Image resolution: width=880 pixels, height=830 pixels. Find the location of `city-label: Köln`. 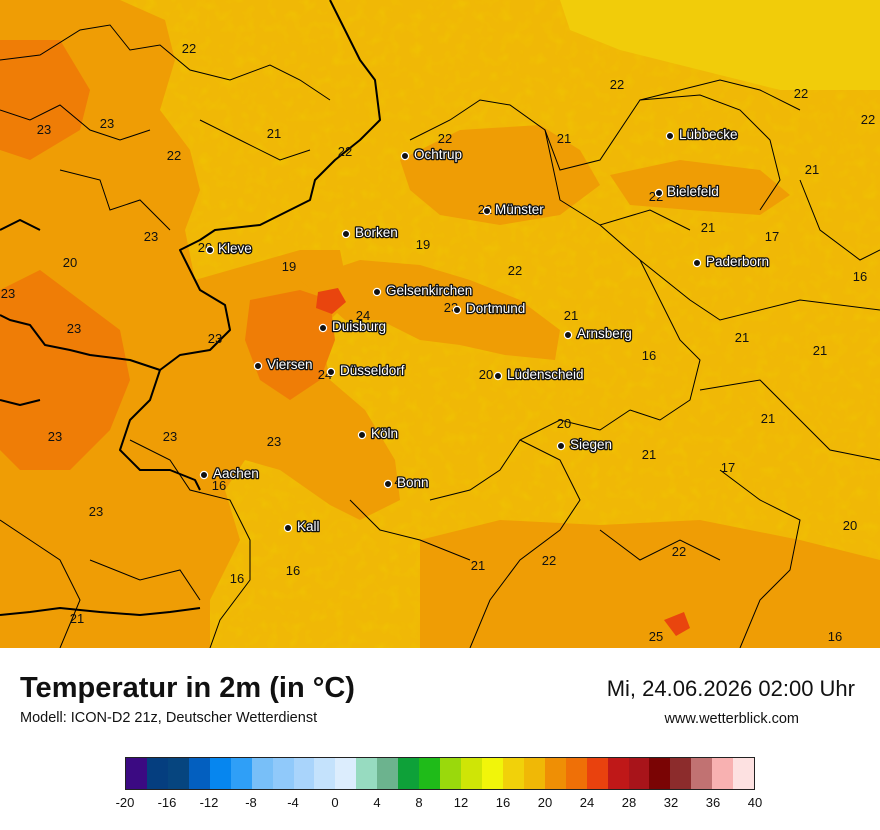

city-label: Köln is located at coordinates (384, 433).